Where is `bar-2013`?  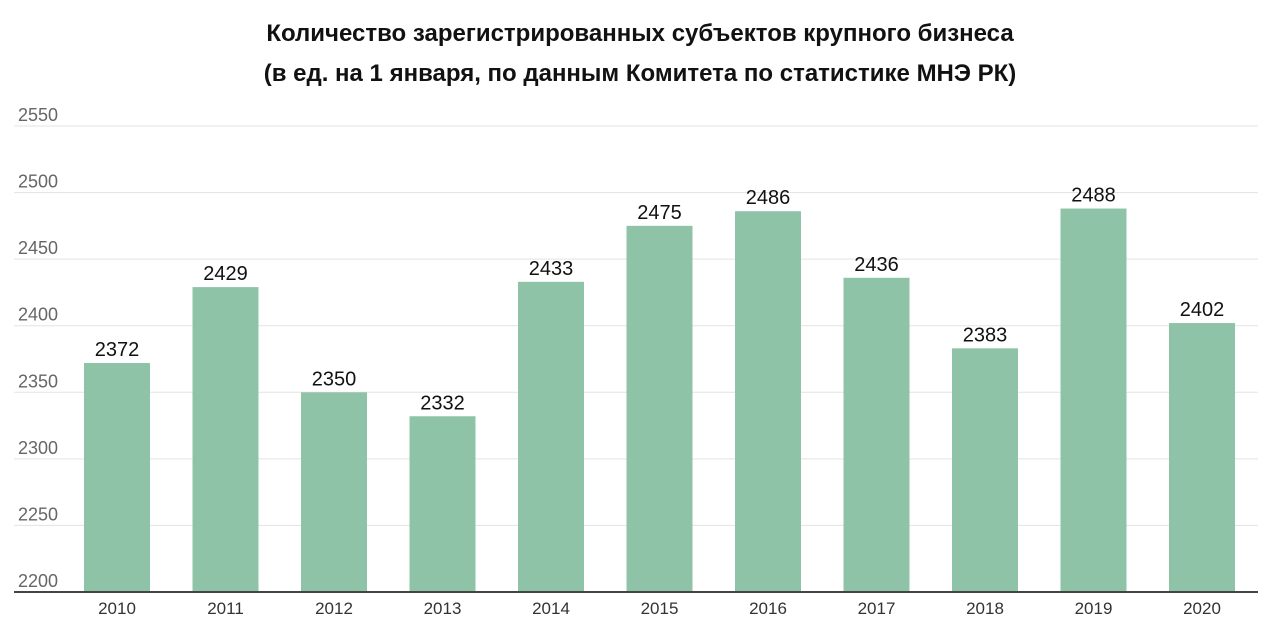
bar-2013 is located at coordinates (442, 504).